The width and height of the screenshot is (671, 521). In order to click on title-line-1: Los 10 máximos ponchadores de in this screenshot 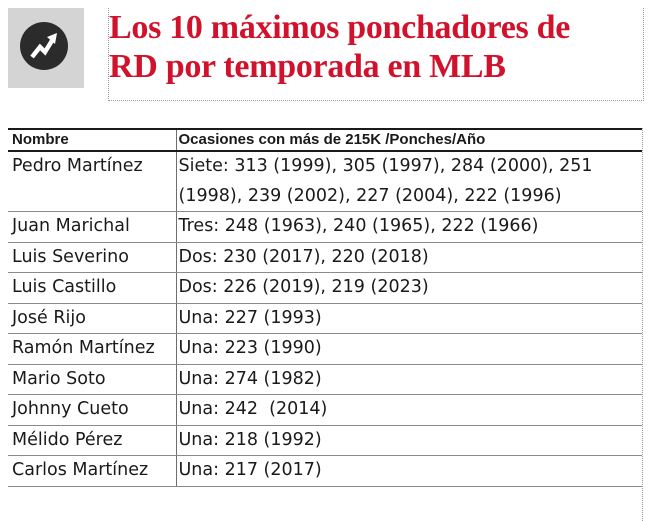, I will do `click(340, 27)`.